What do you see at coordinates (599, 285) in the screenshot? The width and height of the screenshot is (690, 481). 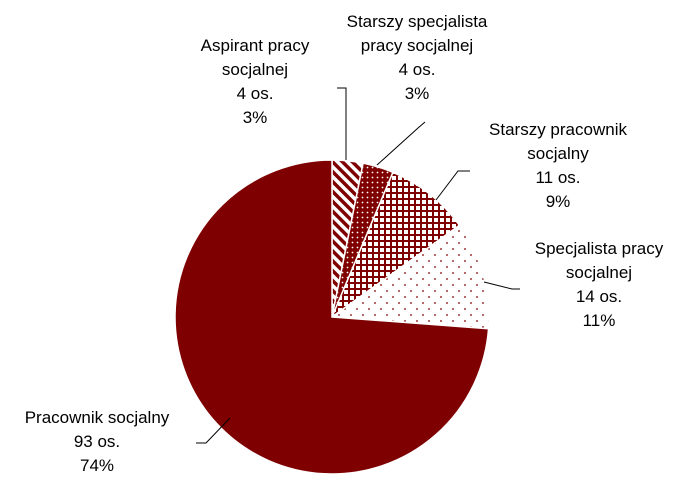 I see `label-specjalista: Specjalista pracy socjalnej 14 os. 11%` at bounding box center [599, 285].